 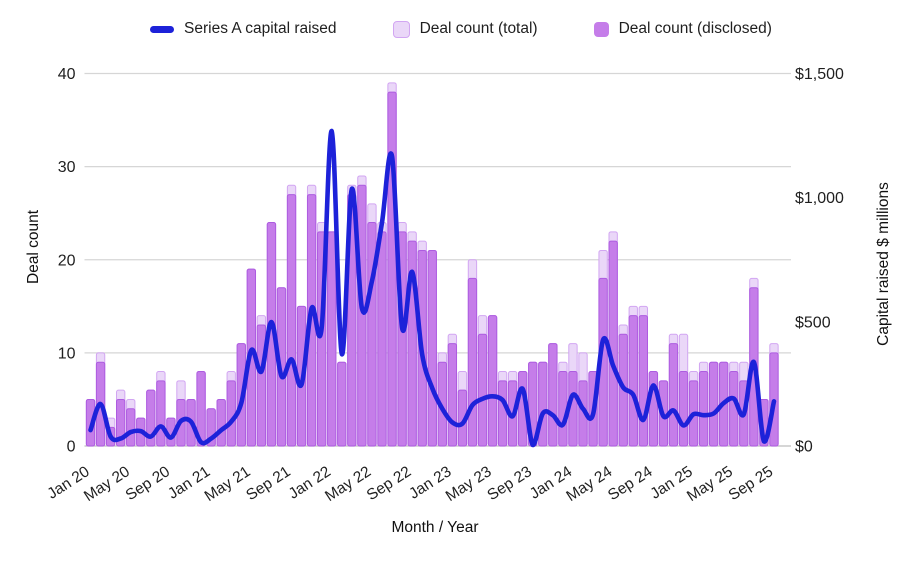 I want to click on left-axis-title: Deal count, so click(x=33, y=246).